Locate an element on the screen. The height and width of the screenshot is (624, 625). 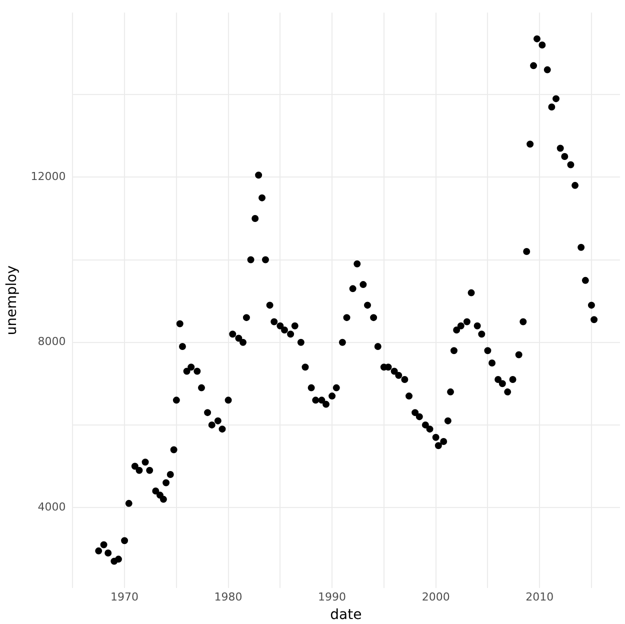
y-tick-label: 12000 is located at coordinates (48, 177).